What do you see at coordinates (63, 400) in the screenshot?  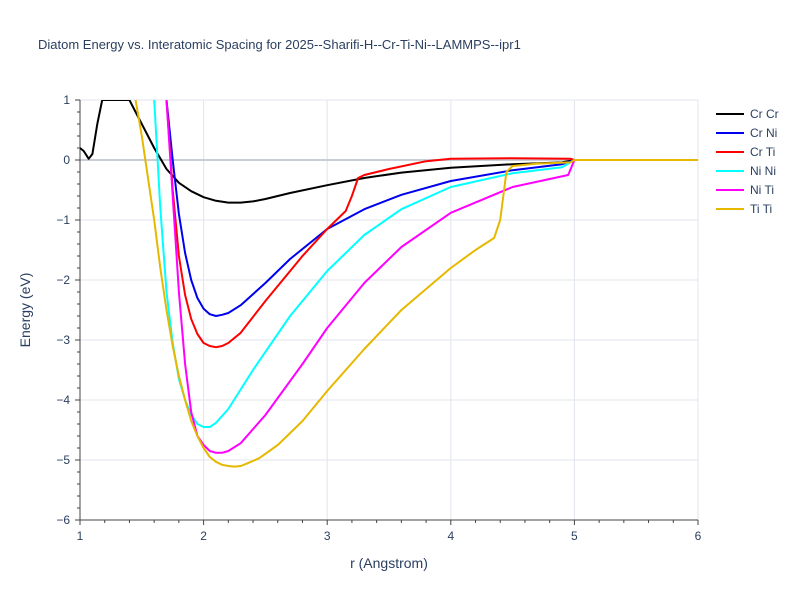 I see `y-tick-label: −4` at bounding box center [63, 400].